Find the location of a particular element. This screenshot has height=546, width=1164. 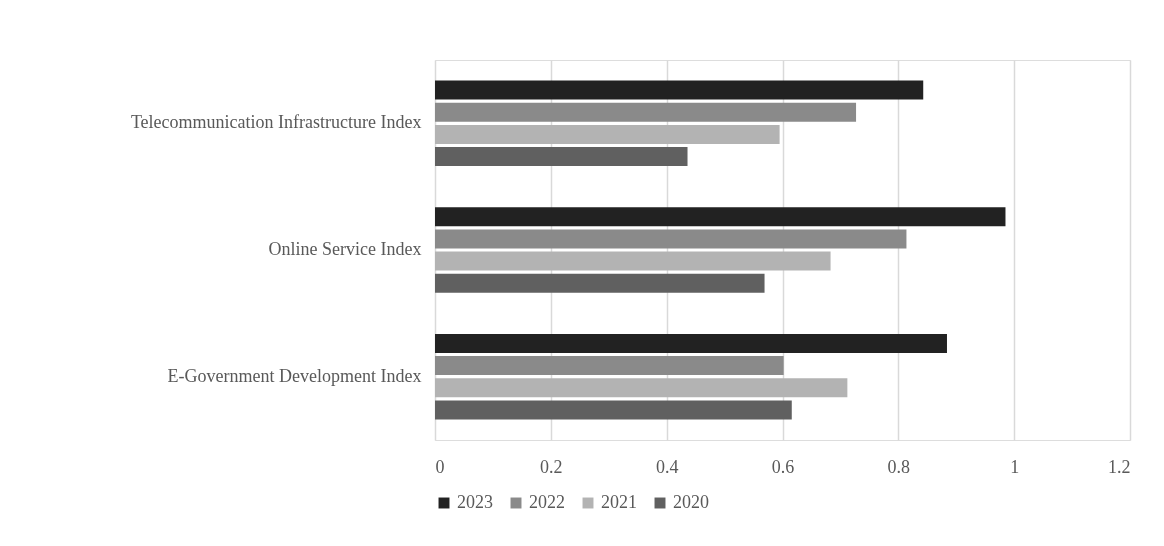

legend-label: 2020 is located at coordinates (691, 502).